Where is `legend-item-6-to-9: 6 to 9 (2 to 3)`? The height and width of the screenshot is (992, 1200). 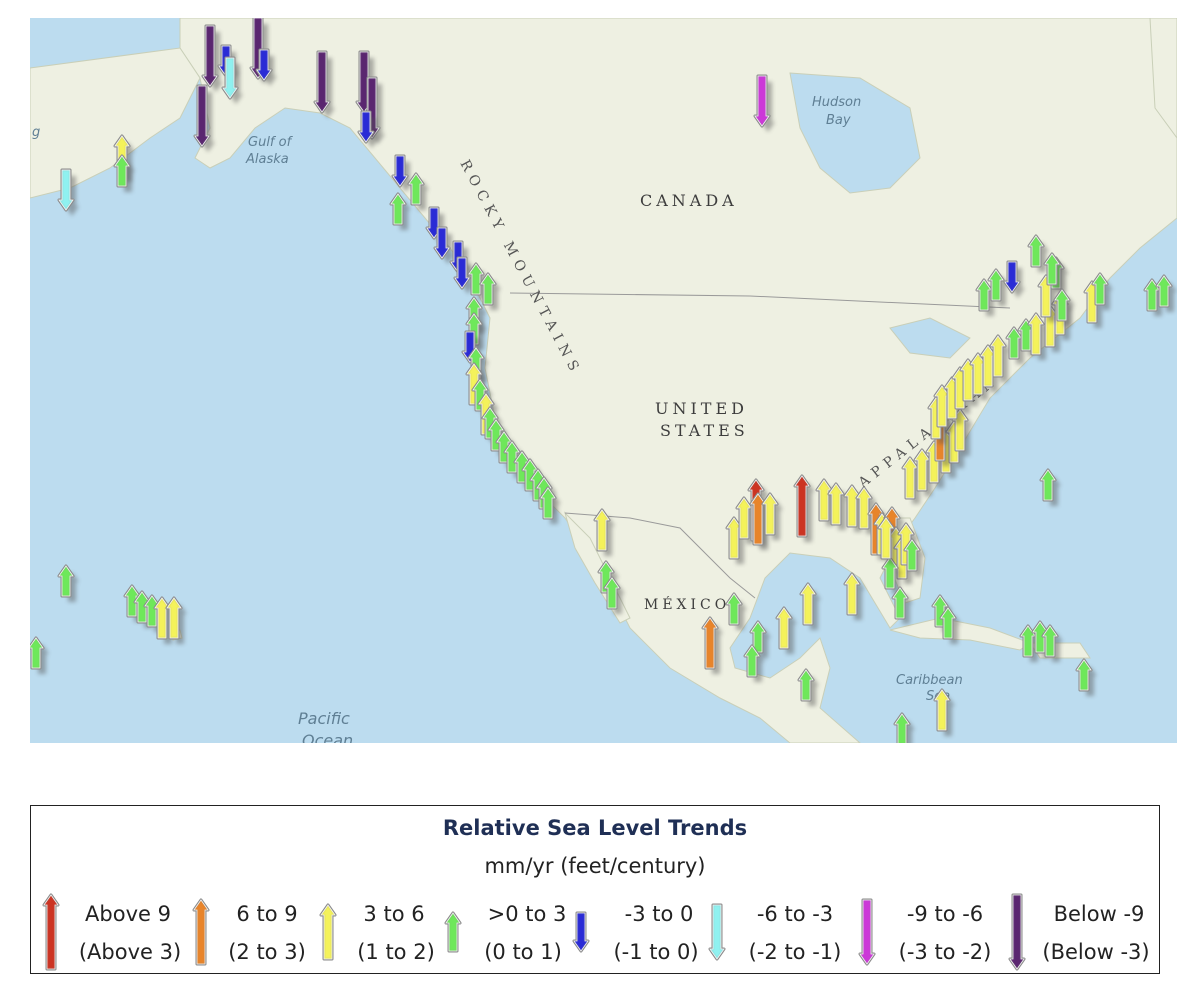
legend-item-6-to-9: 6 to 9 (2 to 3) is located at coordinates (249, 932).